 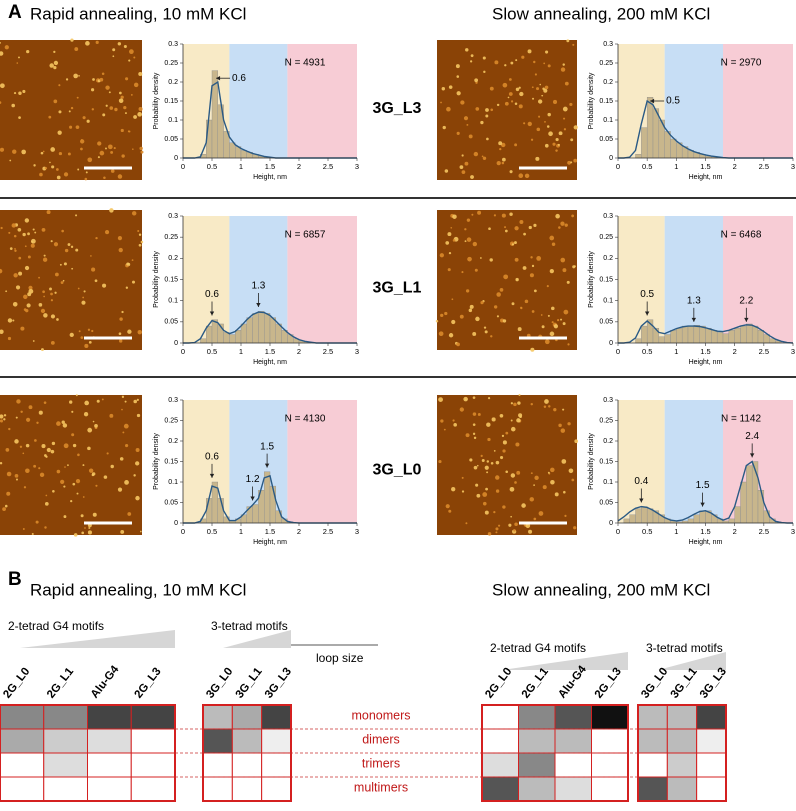 What do you see at coordinates (322, 279) in the screenshot?
I see `height-region` at bounding box center [322, 279].